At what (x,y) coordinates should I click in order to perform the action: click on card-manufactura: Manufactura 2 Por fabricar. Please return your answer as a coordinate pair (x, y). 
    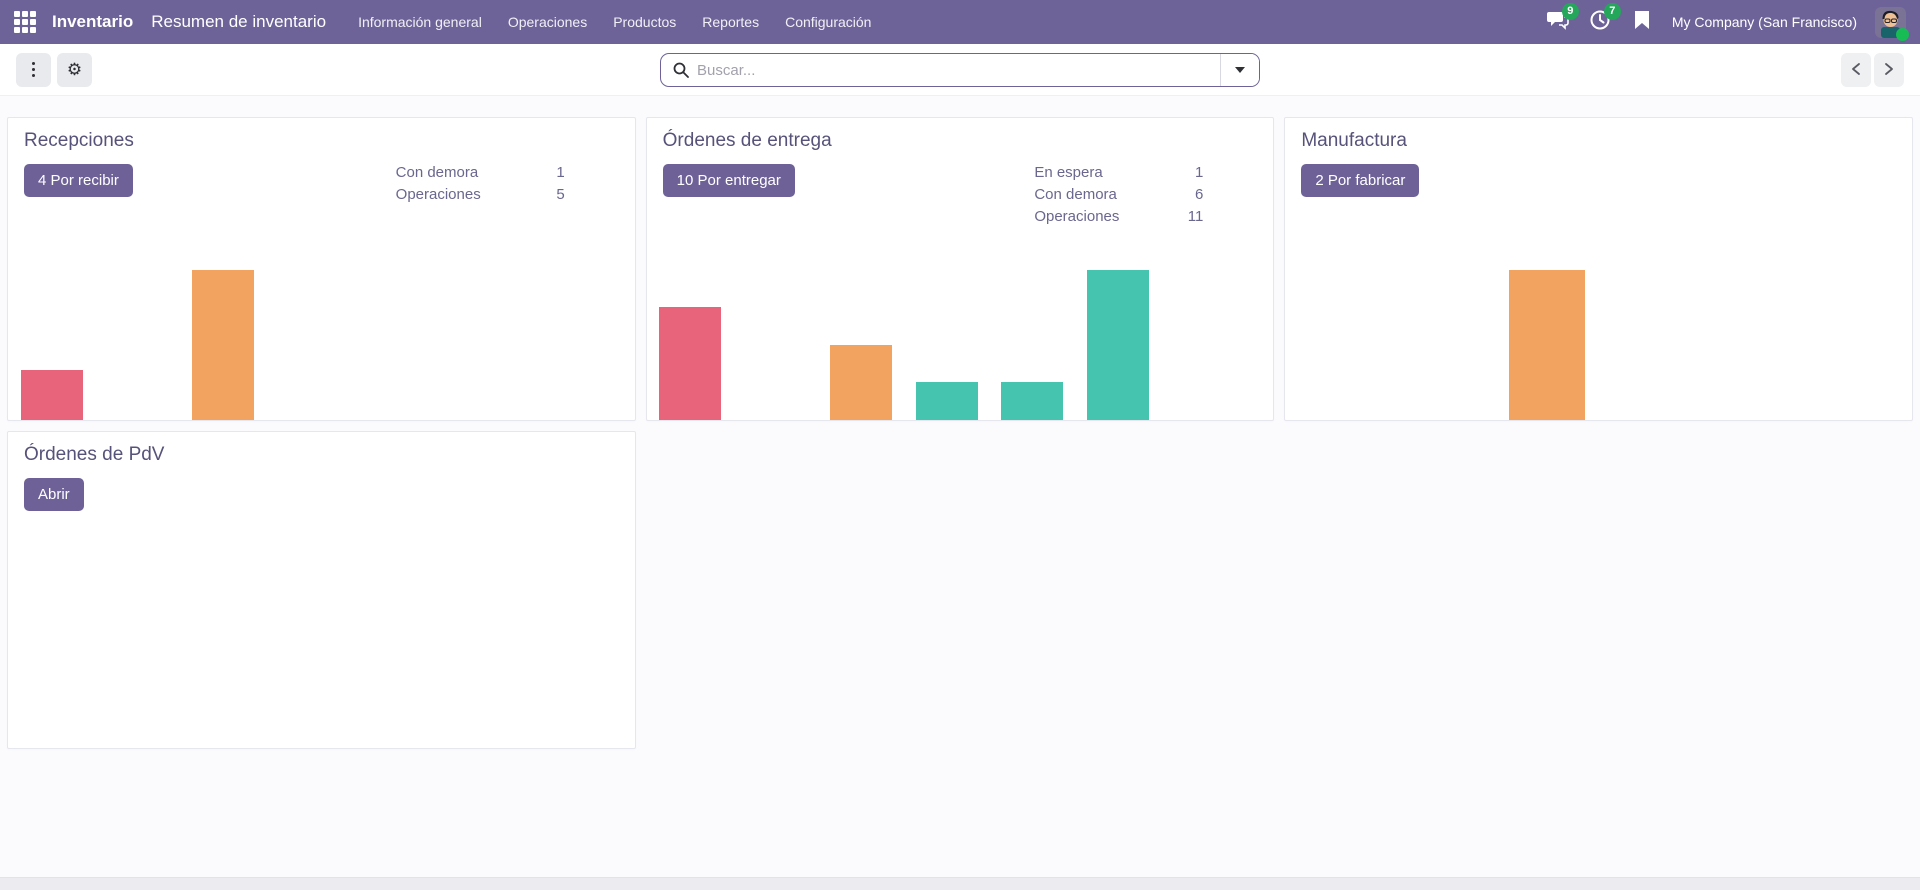
    Looking at the image, I should click on (1598, 269).